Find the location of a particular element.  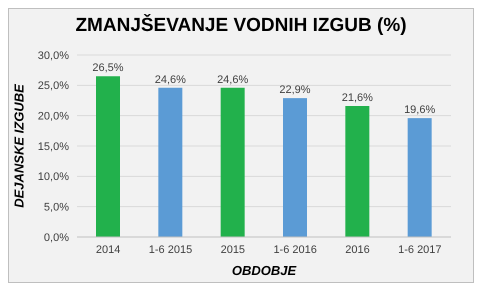

y-tick-label: 0,0% is located at coordinates (57, 238).